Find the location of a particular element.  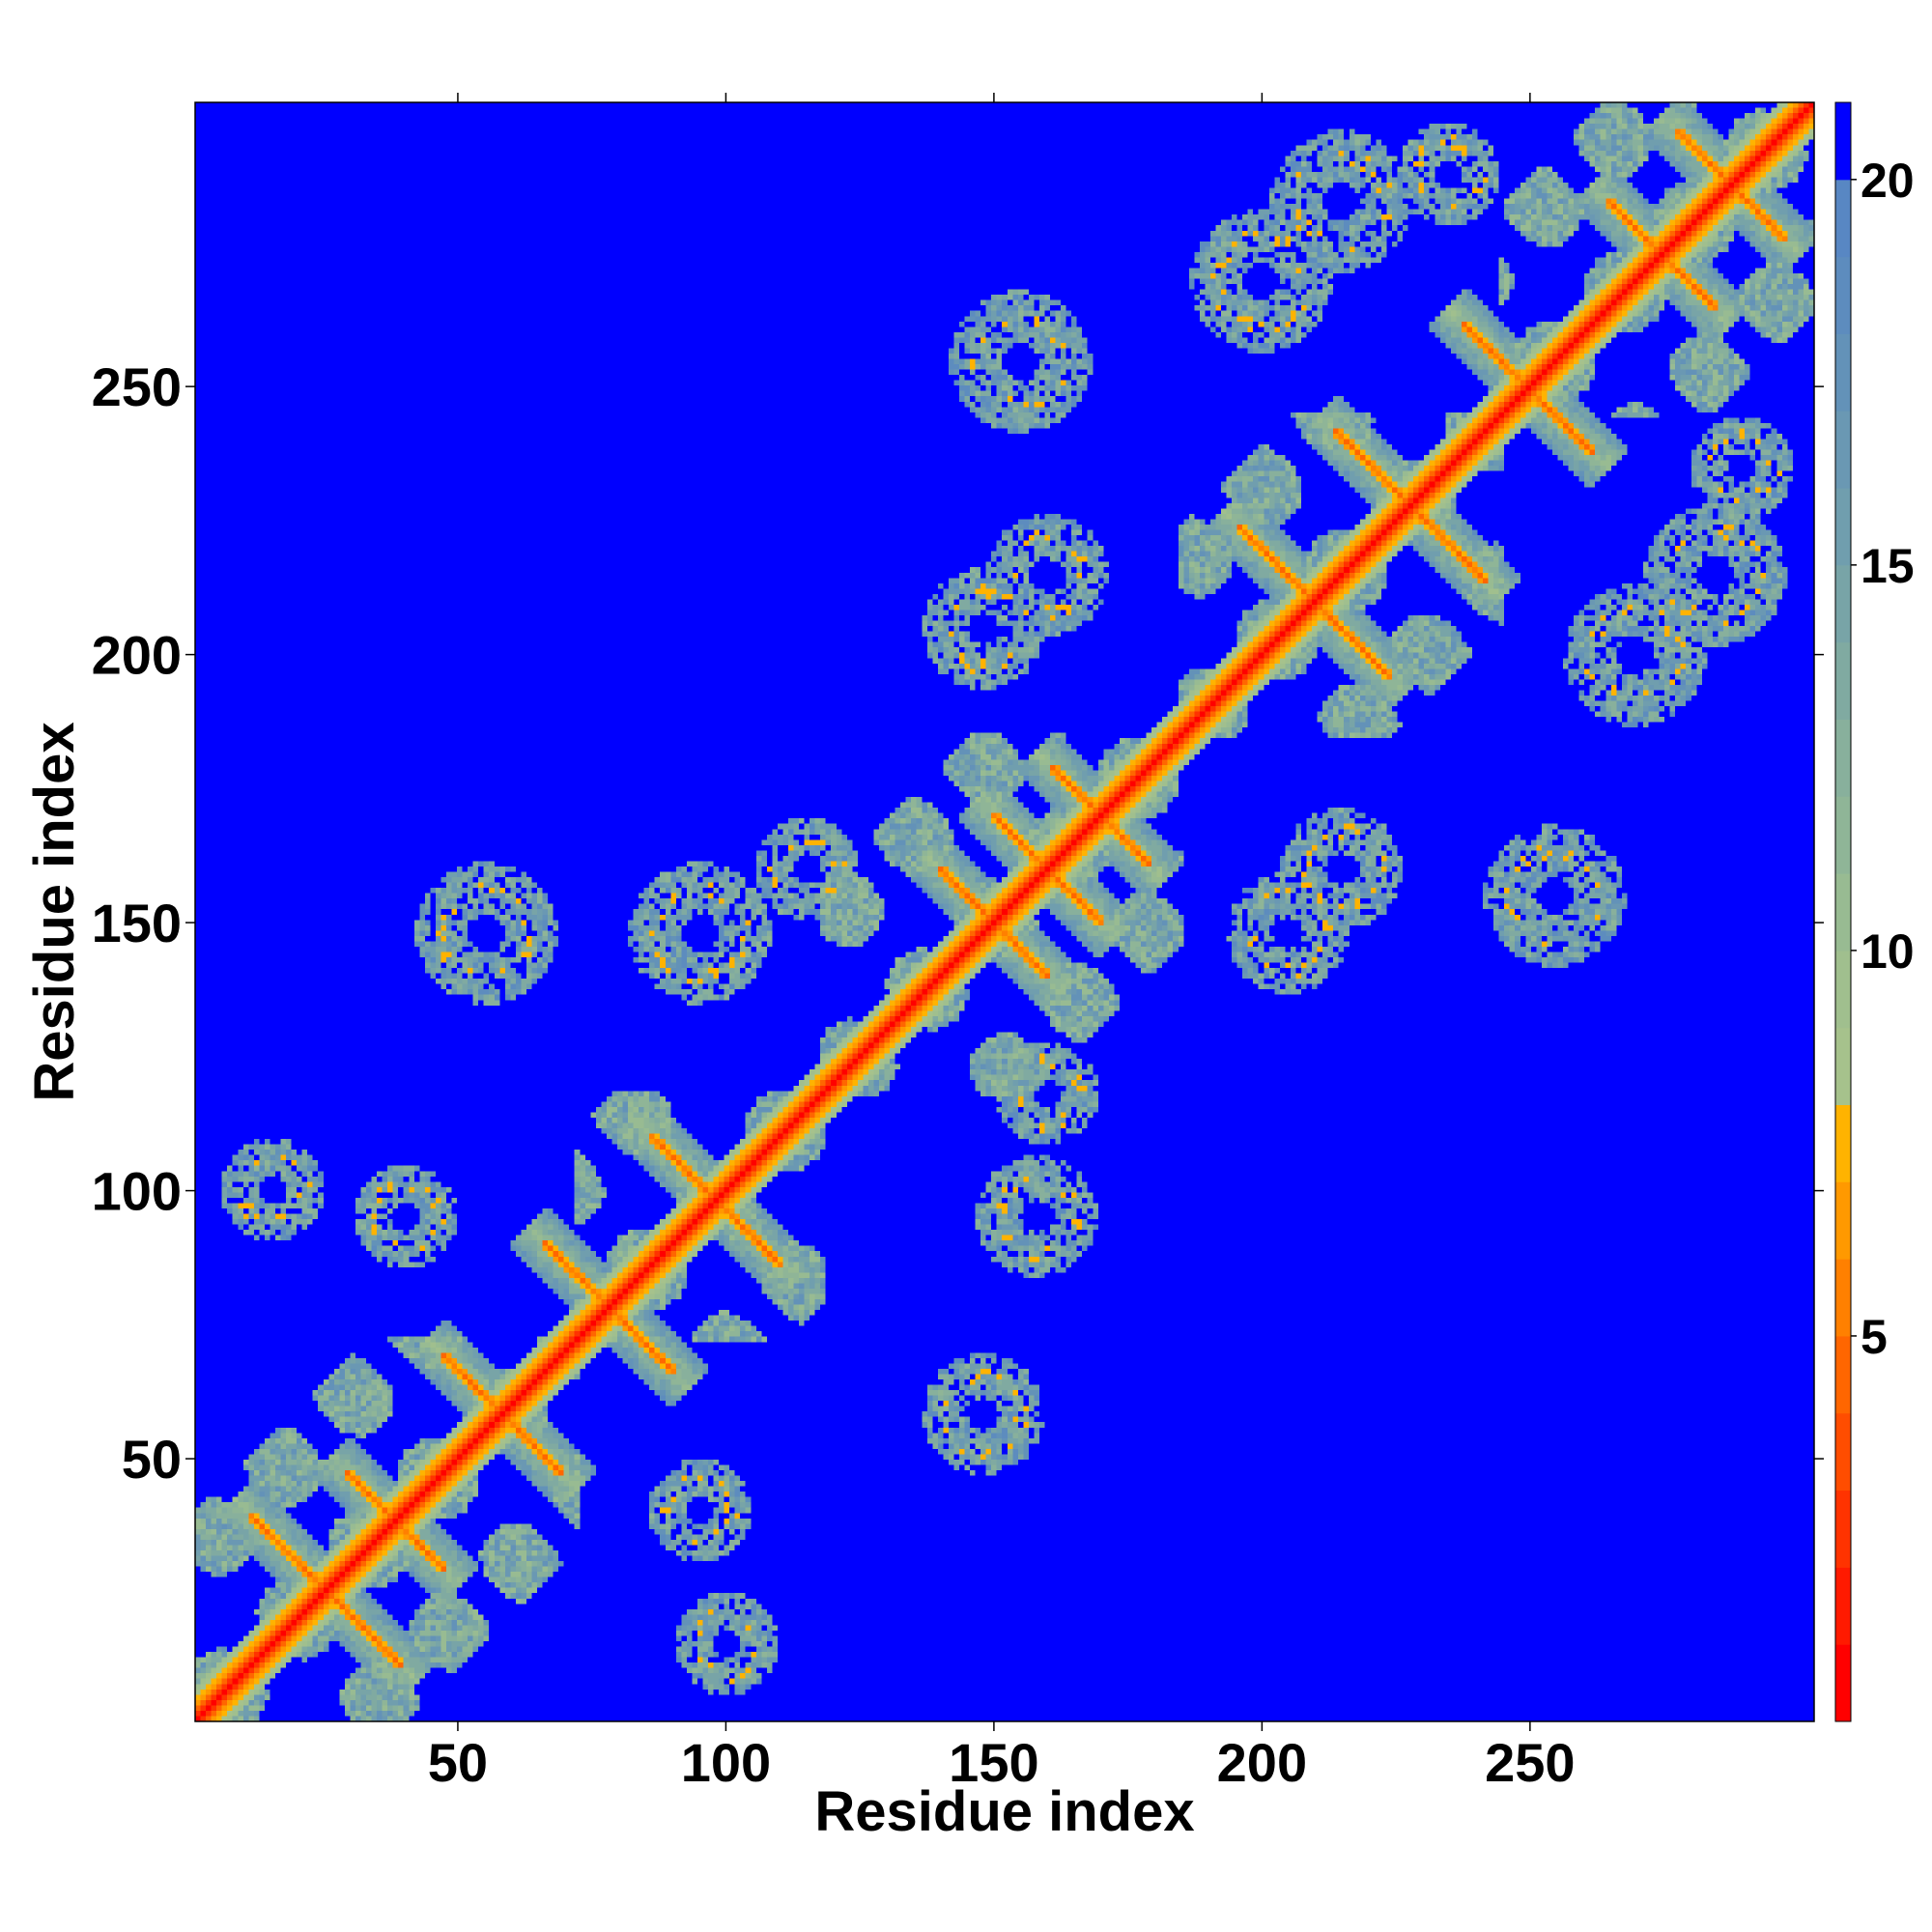

x-tick-label: 150 is located at coordinates (993, 1762).